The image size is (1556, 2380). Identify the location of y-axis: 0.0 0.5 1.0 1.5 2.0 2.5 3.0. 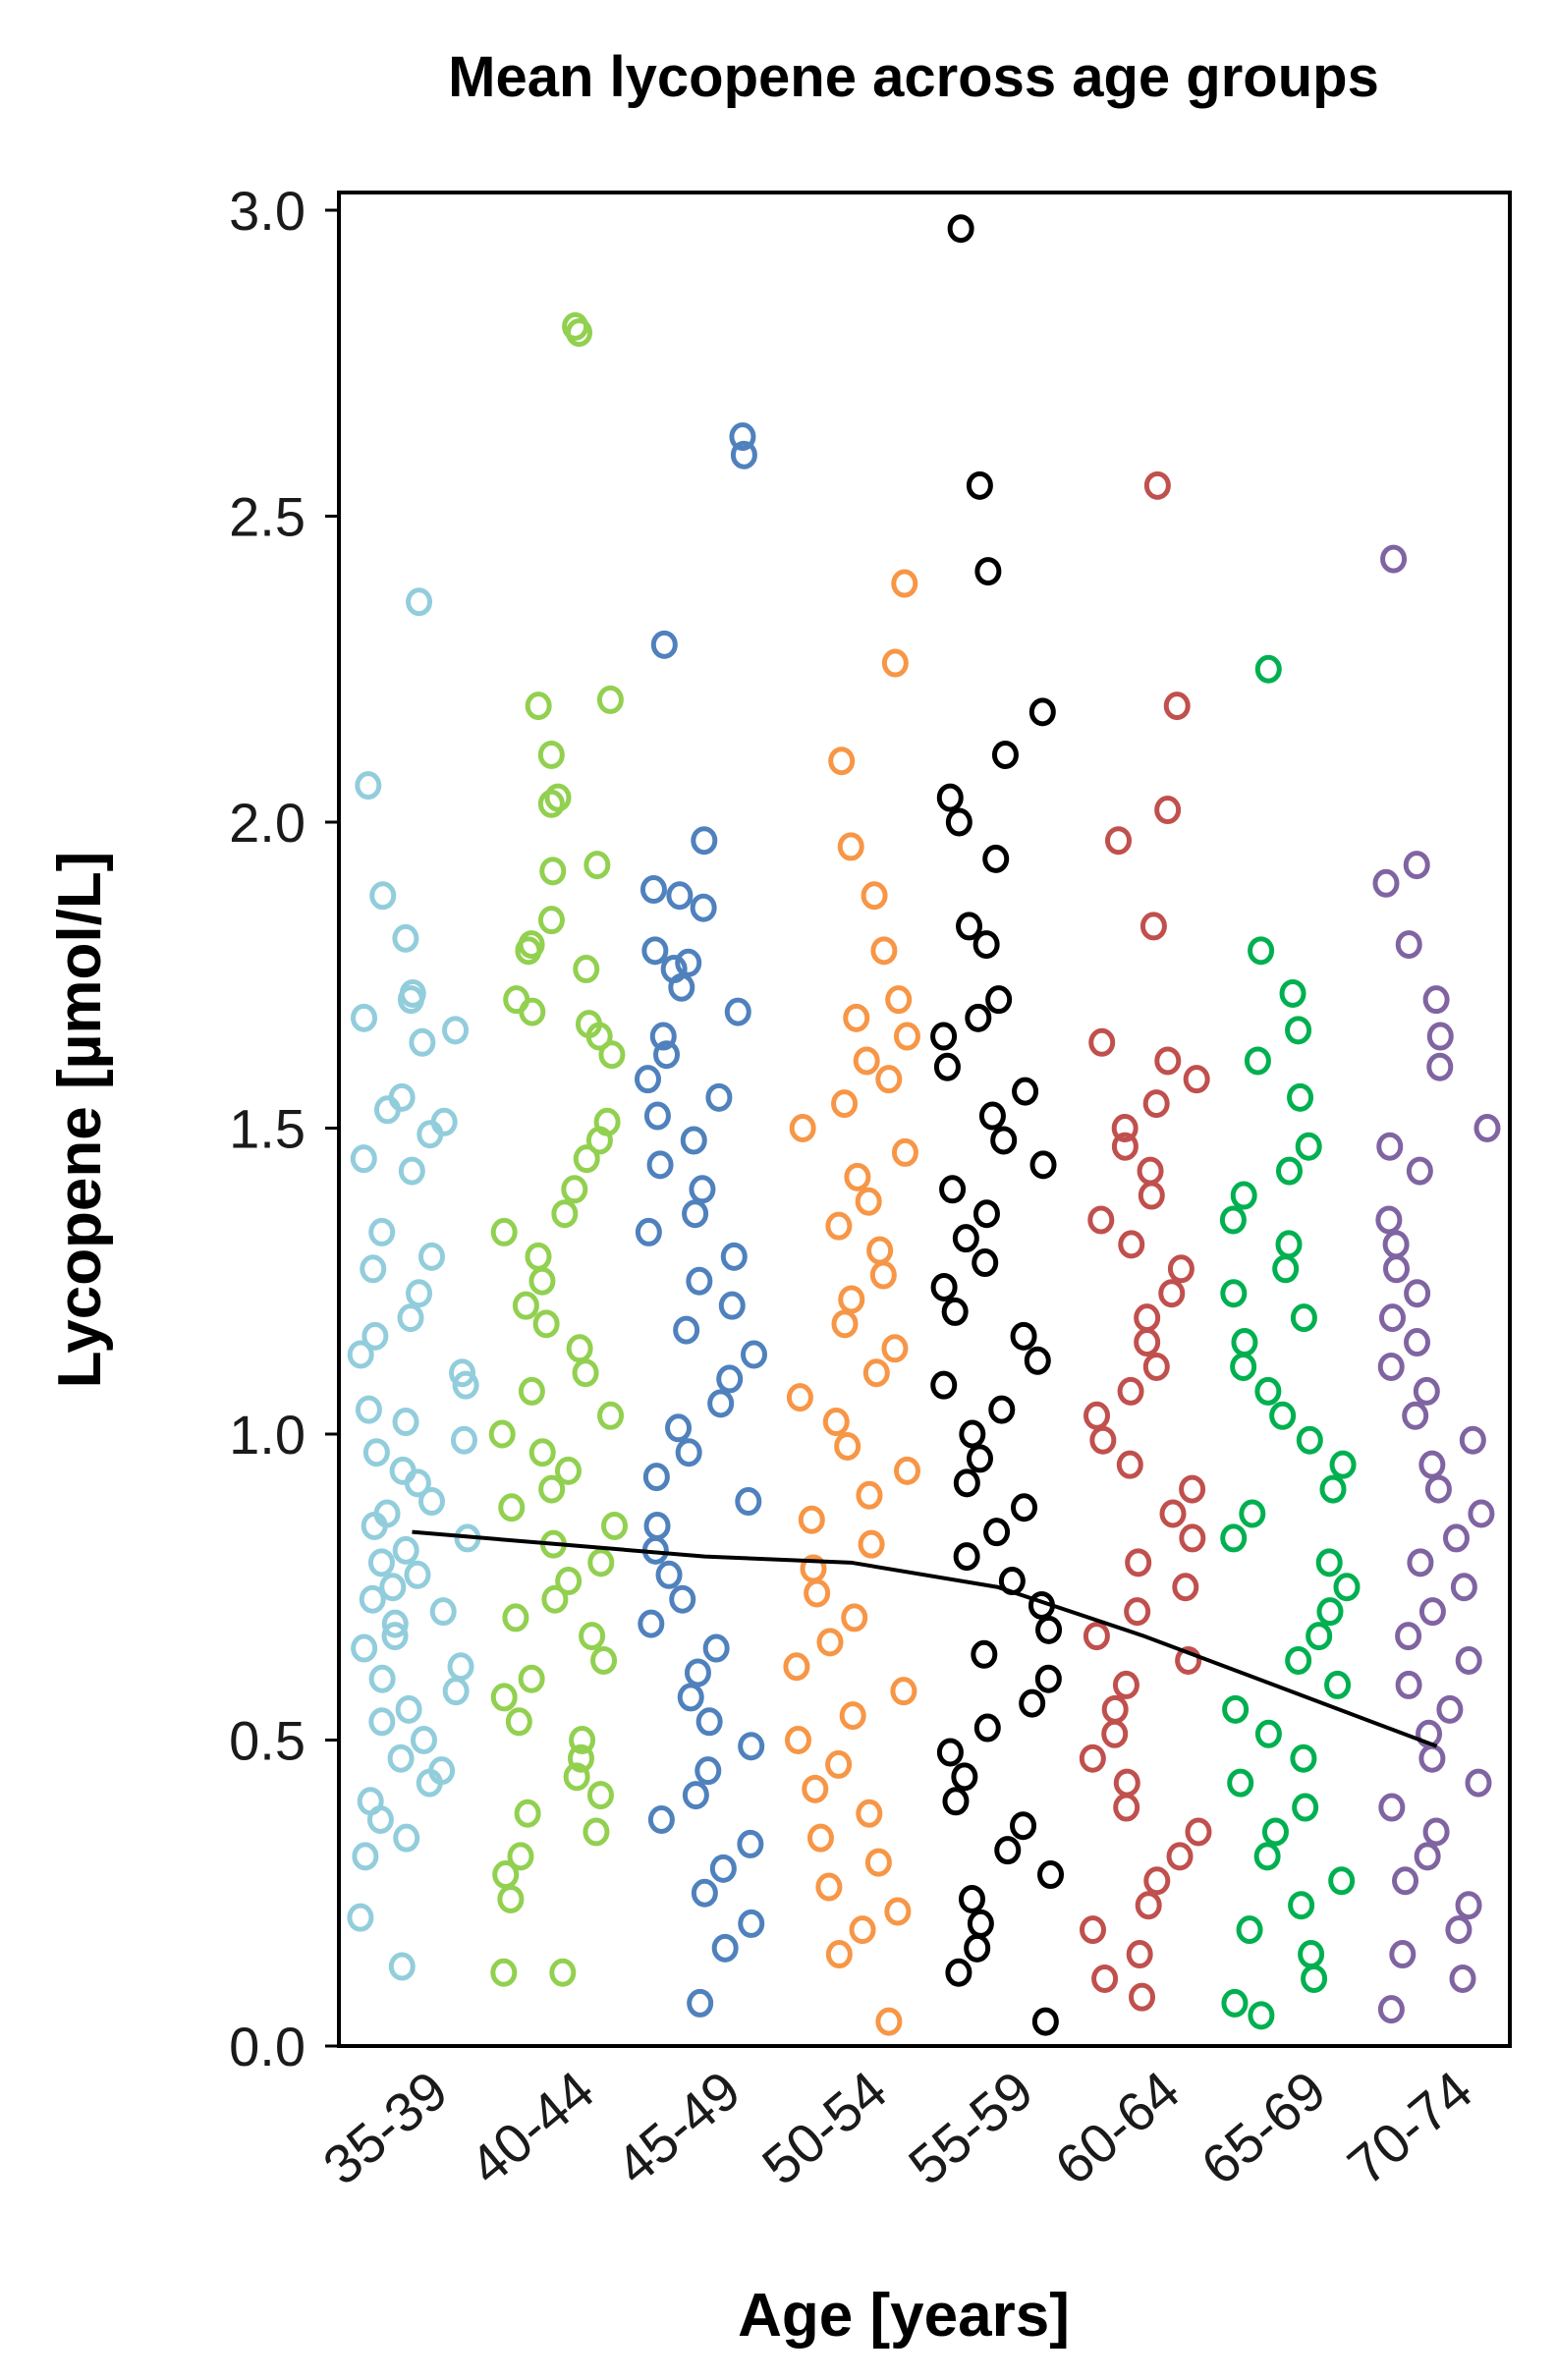
(284, 1128).